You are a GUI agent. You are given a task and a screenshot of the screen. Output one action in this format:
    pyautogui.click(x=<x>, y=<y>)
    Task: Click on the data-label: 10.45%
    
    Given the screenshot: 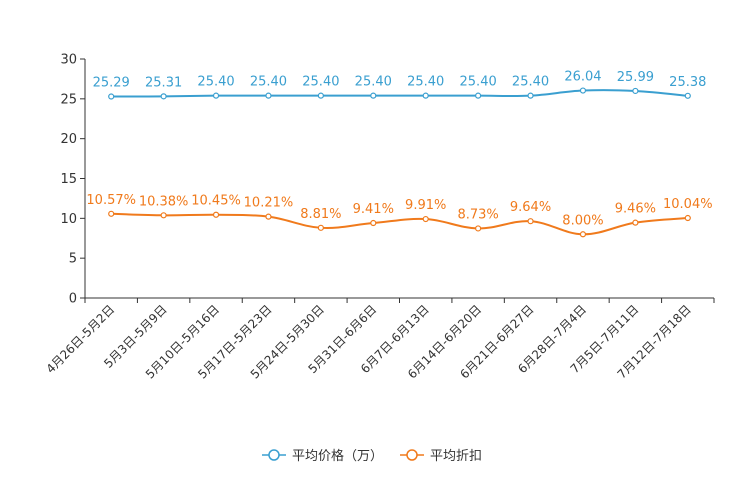 What is the action you would take?
    pyautogui.click(x=216, y=201)
    